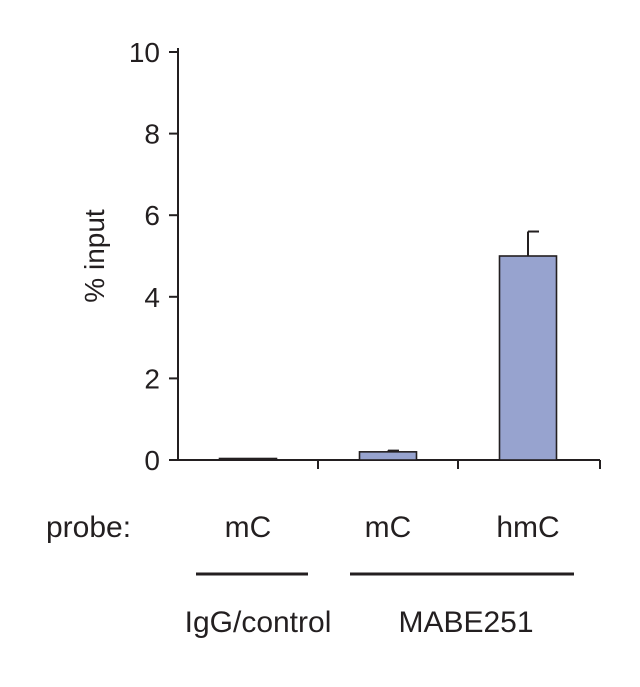 This screenshot has width=640, height=687. I want to click on category-label: hmC, so click(527, 527).